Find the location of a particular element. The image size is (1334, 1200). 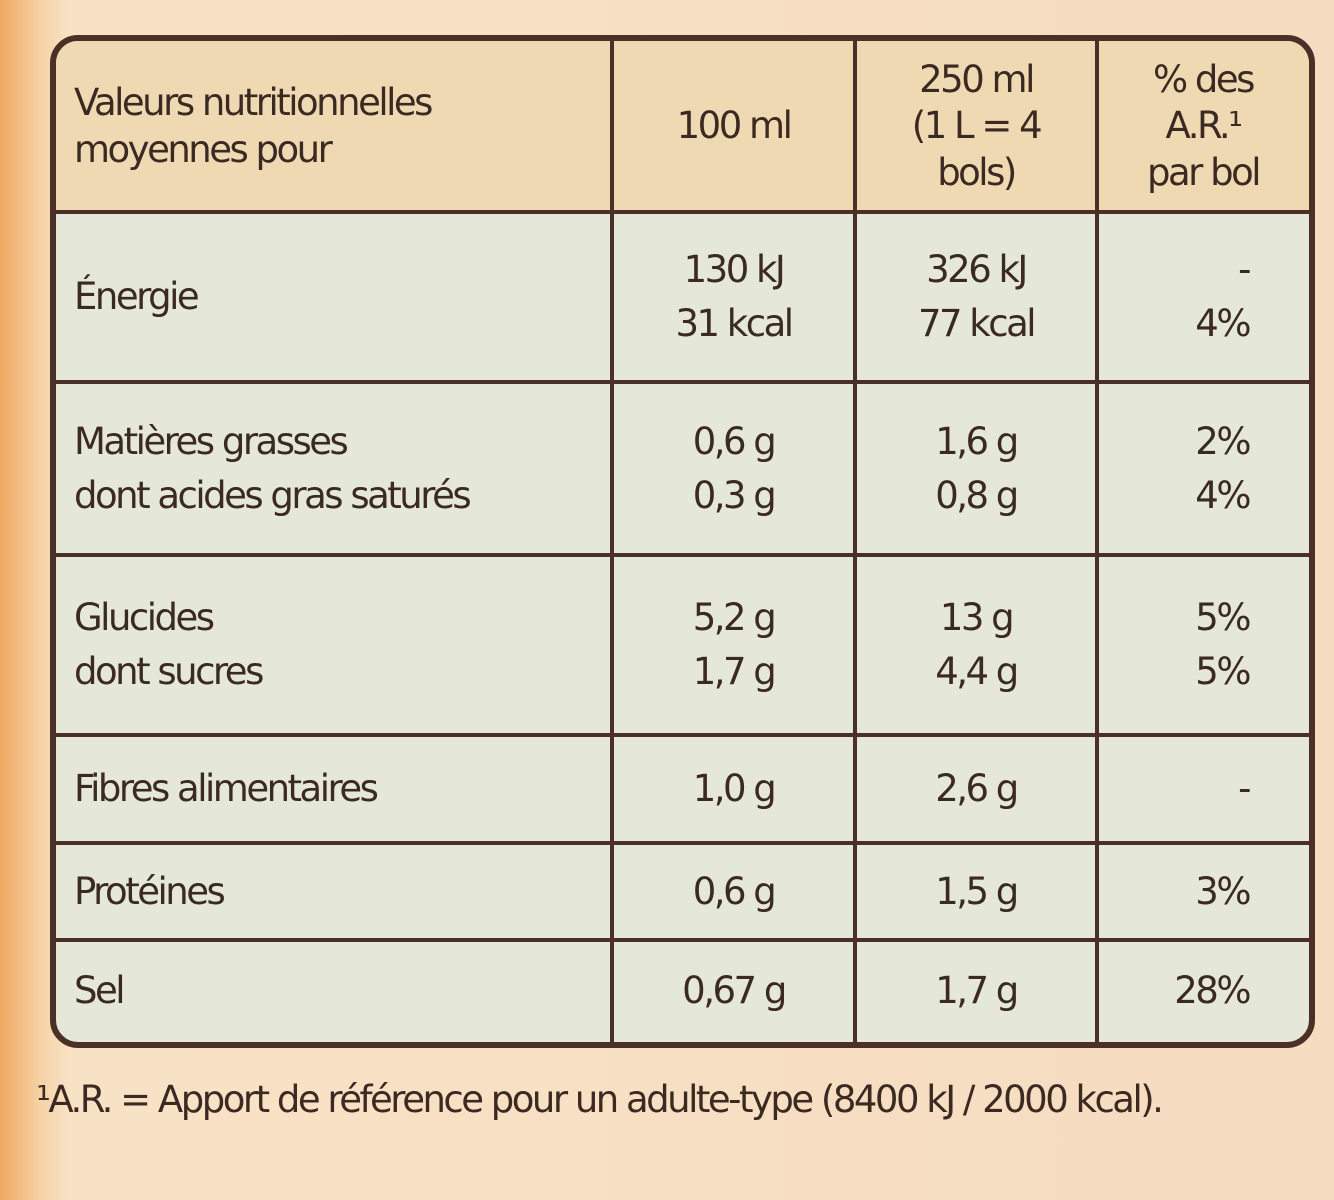

table-cell: 326 kJ 77 kcal is located at coordinates (976, 297).